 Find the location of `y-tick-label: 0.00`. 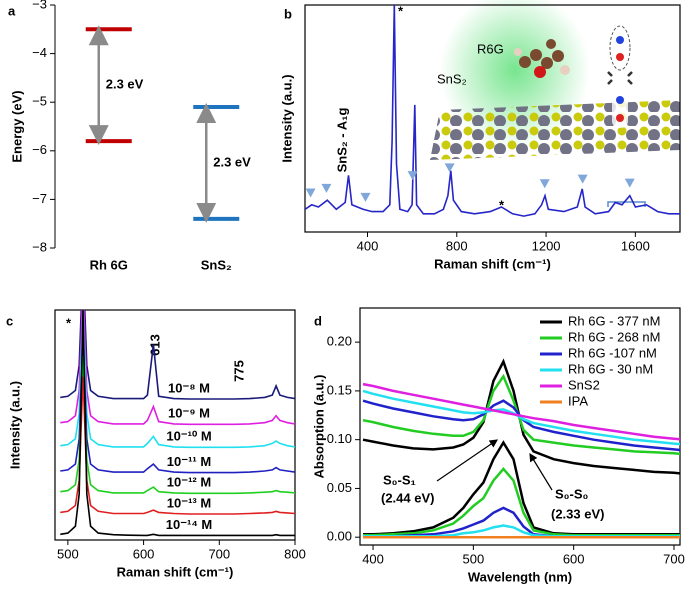

y-tick-label: 0.00 is located at coordinates (339, 536).